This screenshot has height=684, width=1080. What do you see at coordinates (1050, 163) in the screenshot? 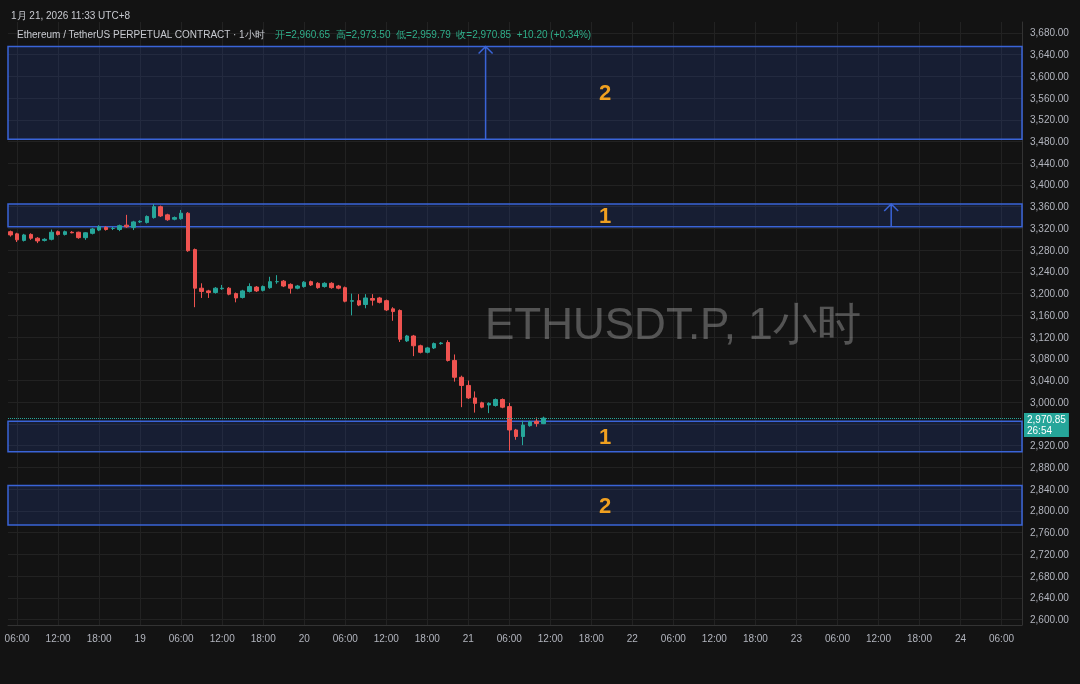
I see `y-tick-label: 3,440.00` at bounding box center [1050, 163].